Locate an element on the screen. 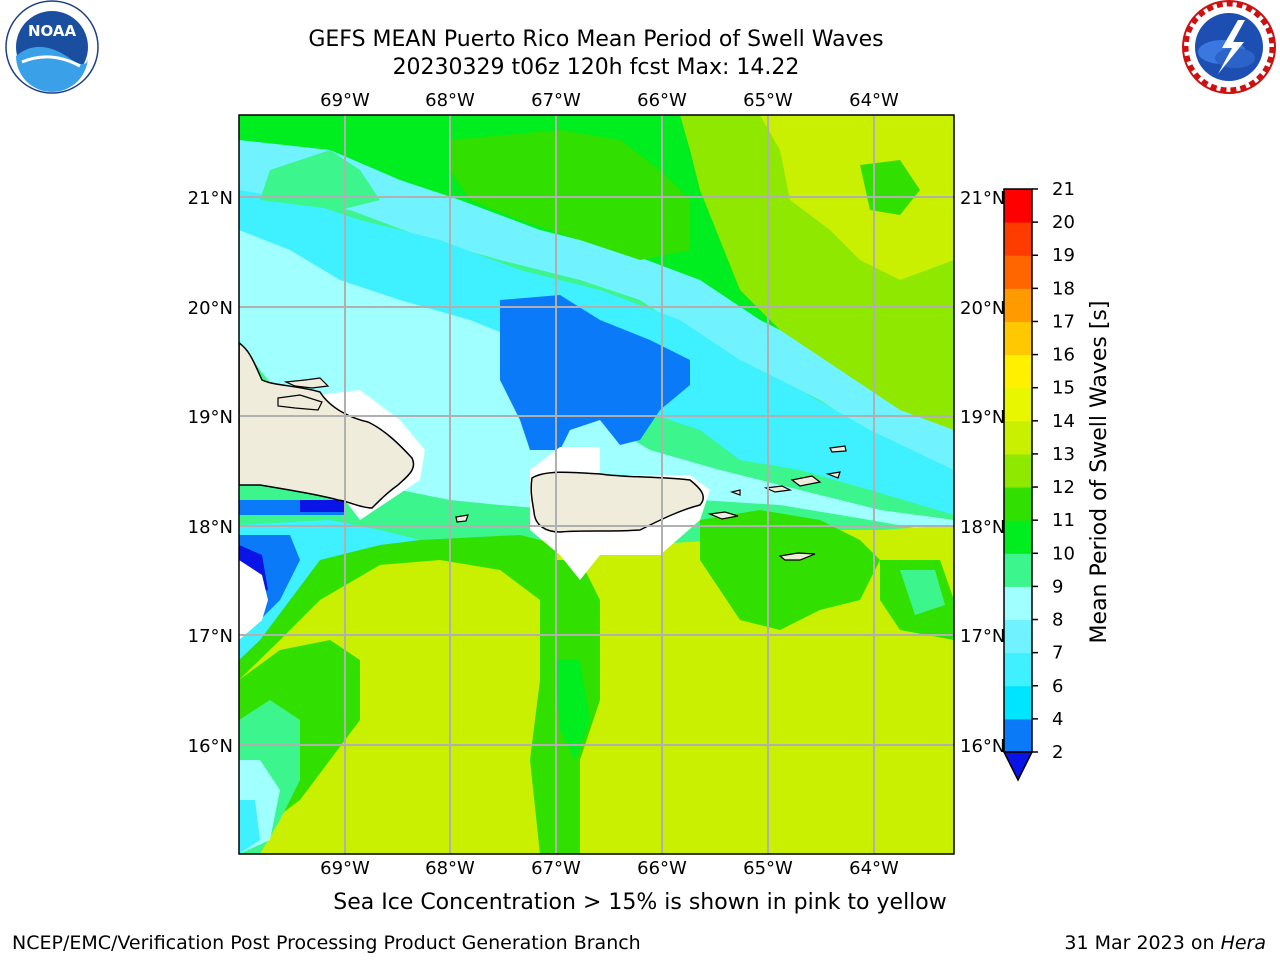 This screenshot has width=1280, height=960. colorbar-tick-label: 9 is located at coordinates (1057, 586).